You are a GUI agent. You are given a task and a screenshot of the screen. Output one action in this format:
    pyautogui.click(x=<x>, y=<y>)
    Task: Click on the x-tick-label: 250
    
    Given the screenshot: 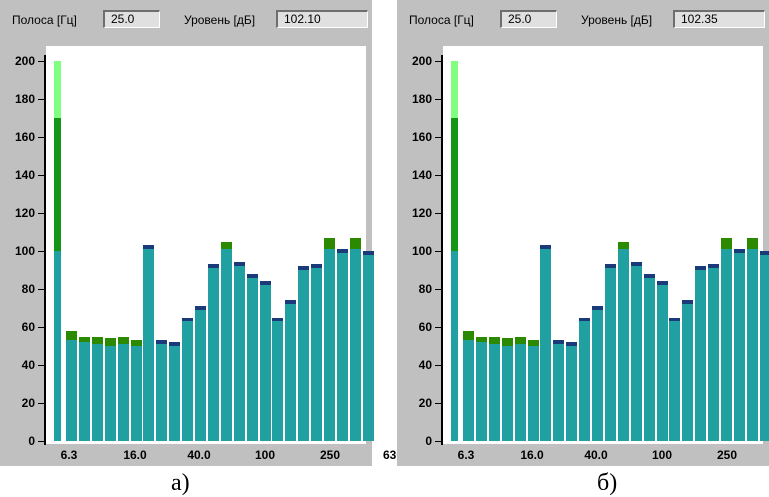 What is the action you would take?
    pyautogui.click(x=330, y=455)
    